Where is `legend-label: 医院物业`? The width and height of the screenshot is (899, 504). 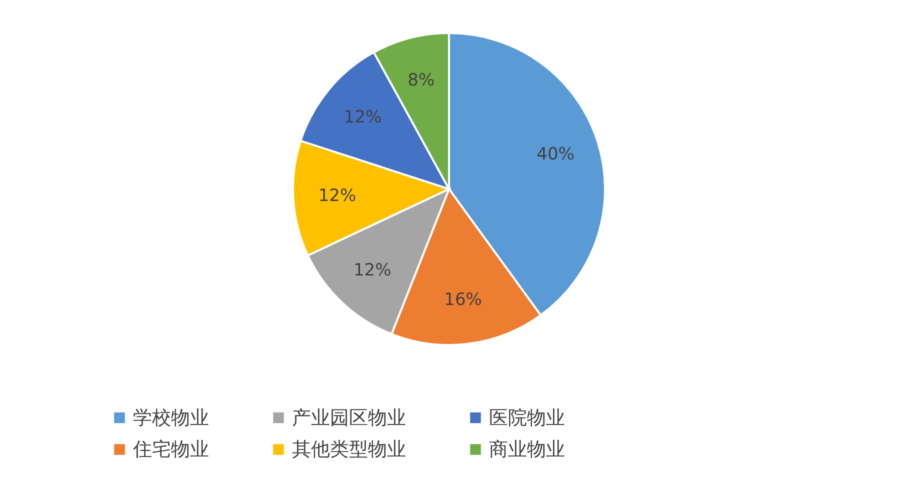
legend-label: 医院物业 is located at coordinates (527, 417).